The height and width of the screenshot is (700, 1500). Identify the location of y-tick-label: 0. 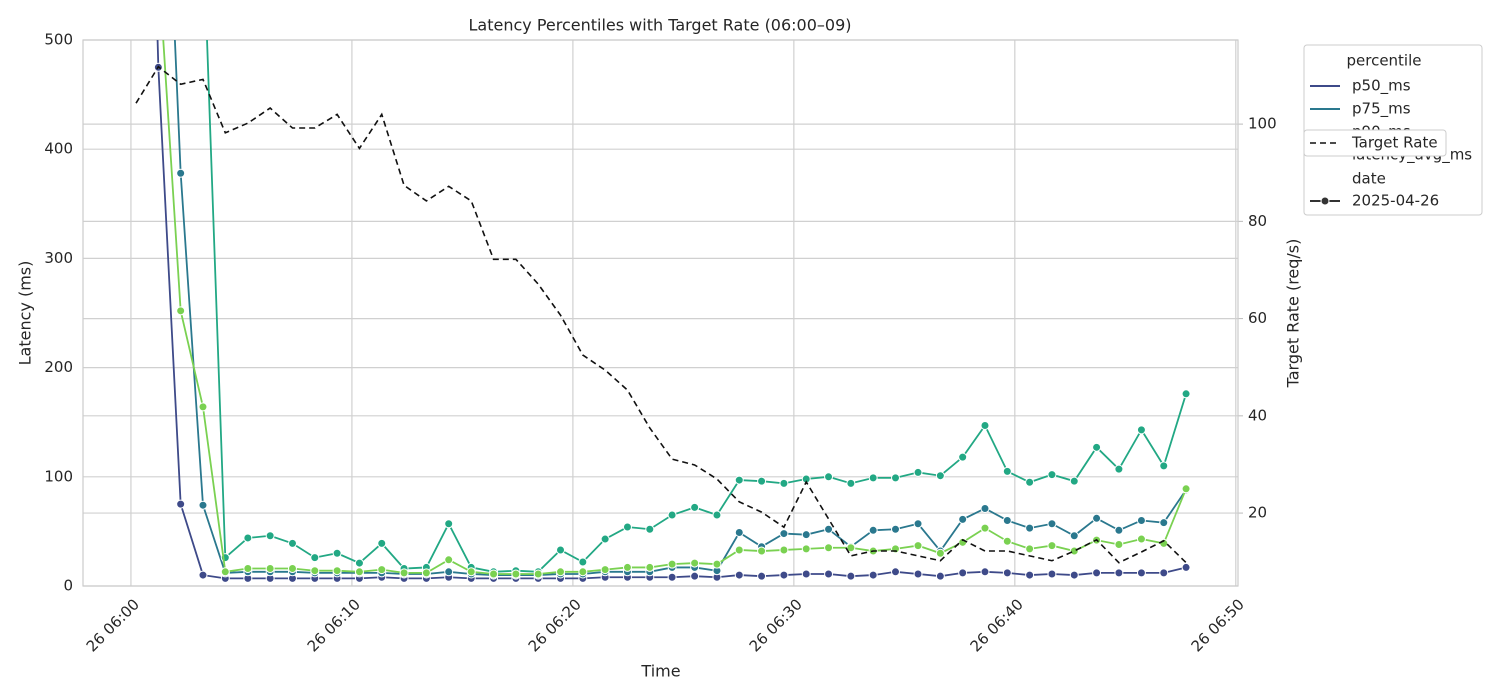
(68, 586).